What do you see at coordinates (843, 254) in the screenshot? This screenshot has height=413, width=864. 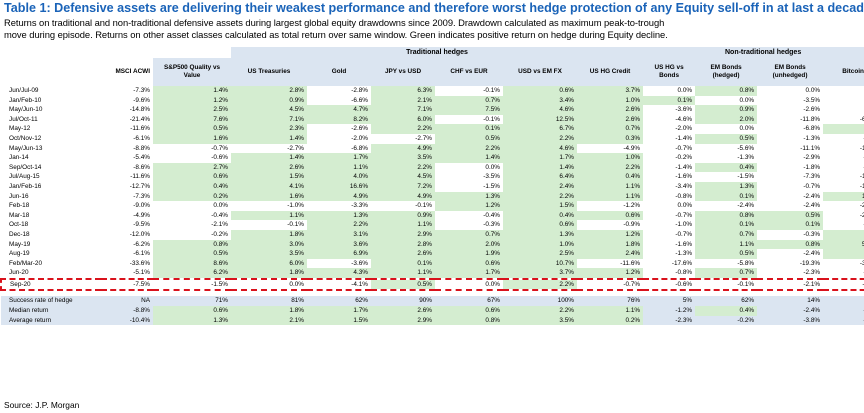 I see `table-cell: 3.4%` at bounding box center [843, 254].